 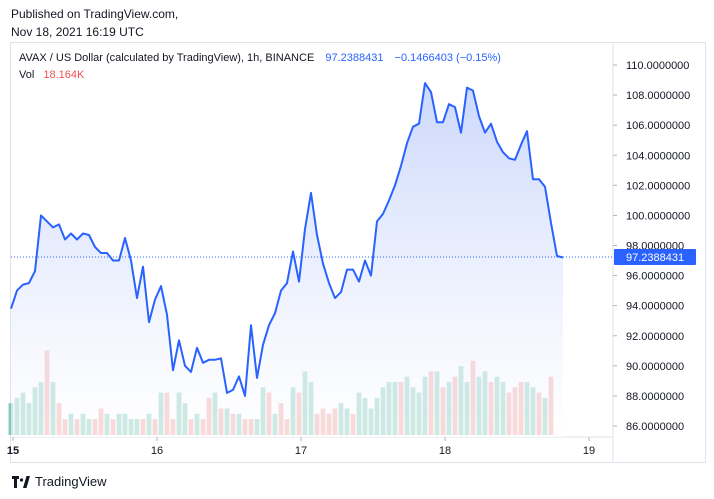 I want to click on tradingview-brand: TradingView, so click(x=59, y=481).